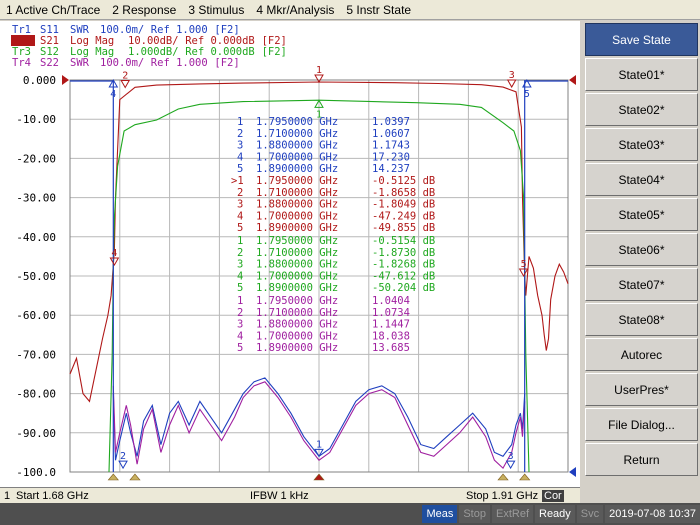  I want to click on marker-table-row: 1 1.7950000 GHz 1.0397, so click(323, 122).